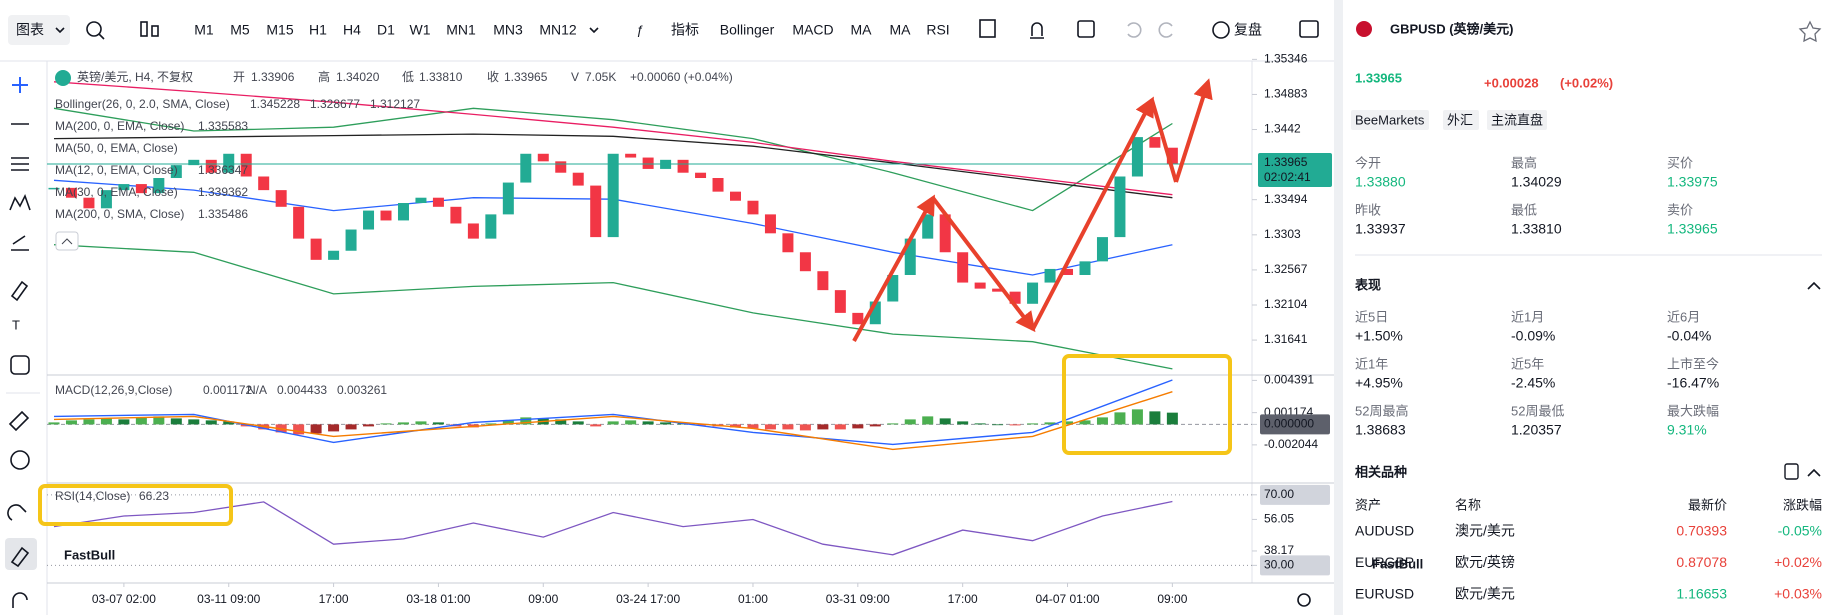 This screenshot has width=1847, height=615. What do you see at coordinates (594, 30) in the screenshot?
I see `chevron` at bounding box center [594, 30].